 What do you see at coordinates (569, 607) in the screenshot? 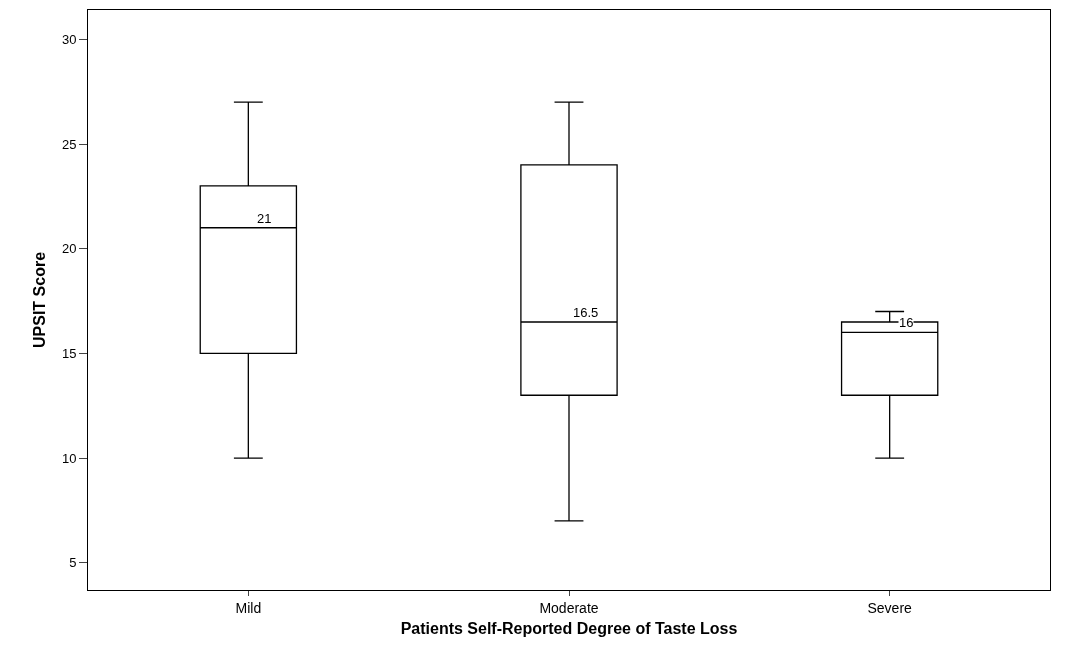
I see `x-tick-label: Moderate` at bounding box center [569, 607].